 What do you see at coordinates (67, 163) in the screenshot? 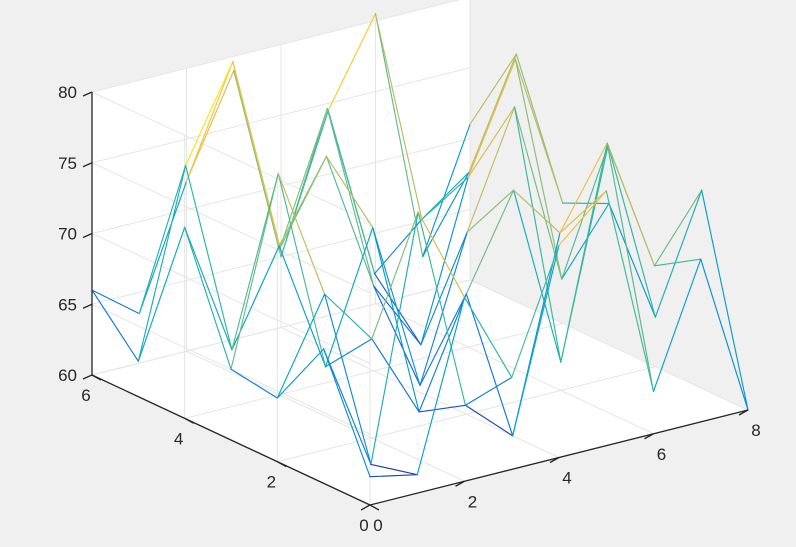
I see `z-tick-label: 75` at bounding box center [67, 163].